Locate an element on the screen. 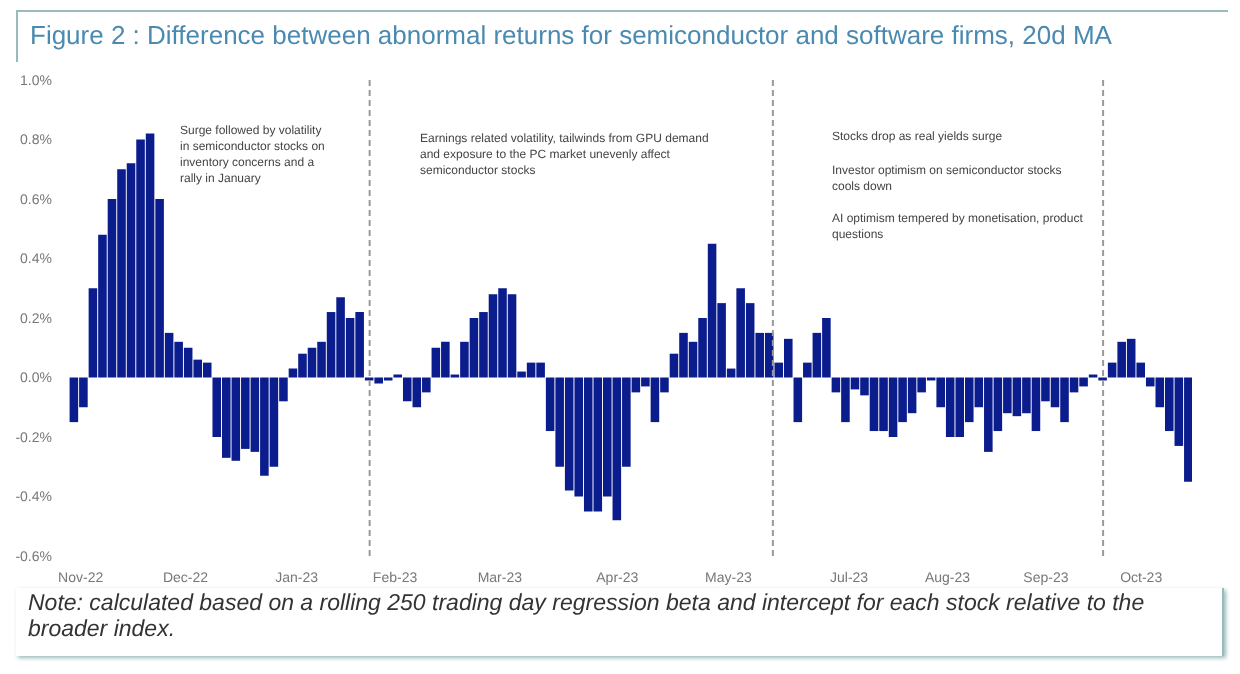 This screenshot has height=674, width=1240. chart-title: Figure 2 : Difference between abnormal returns for semiconductor and software firms, 20d MA is located at coordinates (622, 36).